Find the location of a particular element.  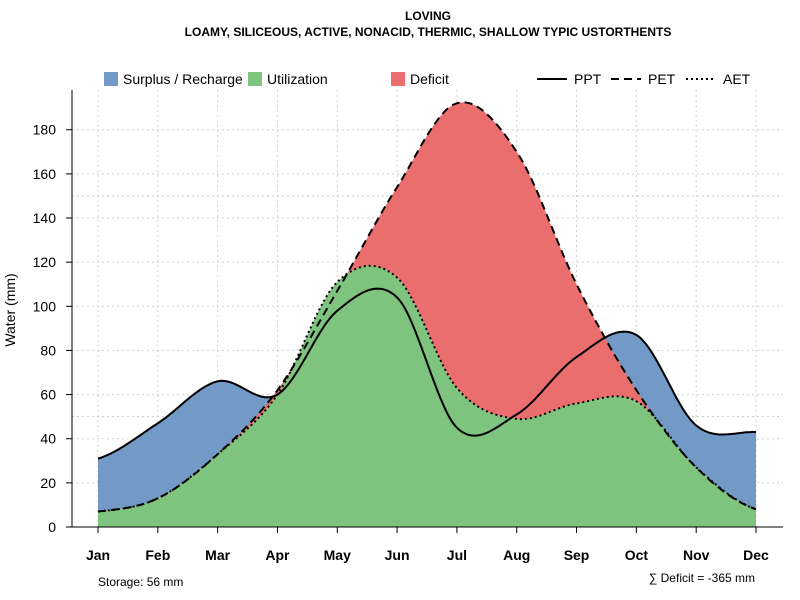

x-tick-label-may: May is located at coordinates (337, 555).